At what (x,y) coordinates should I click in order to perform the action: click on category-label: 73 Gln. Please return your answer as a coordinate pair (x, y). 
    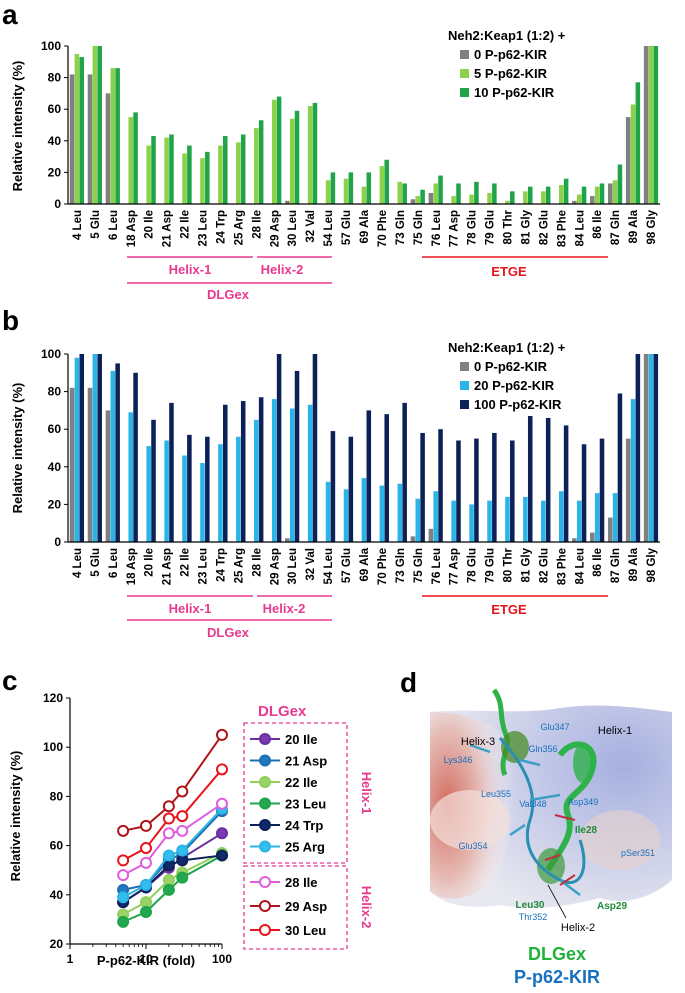
    Looking at the image, I should click on (401, 565).